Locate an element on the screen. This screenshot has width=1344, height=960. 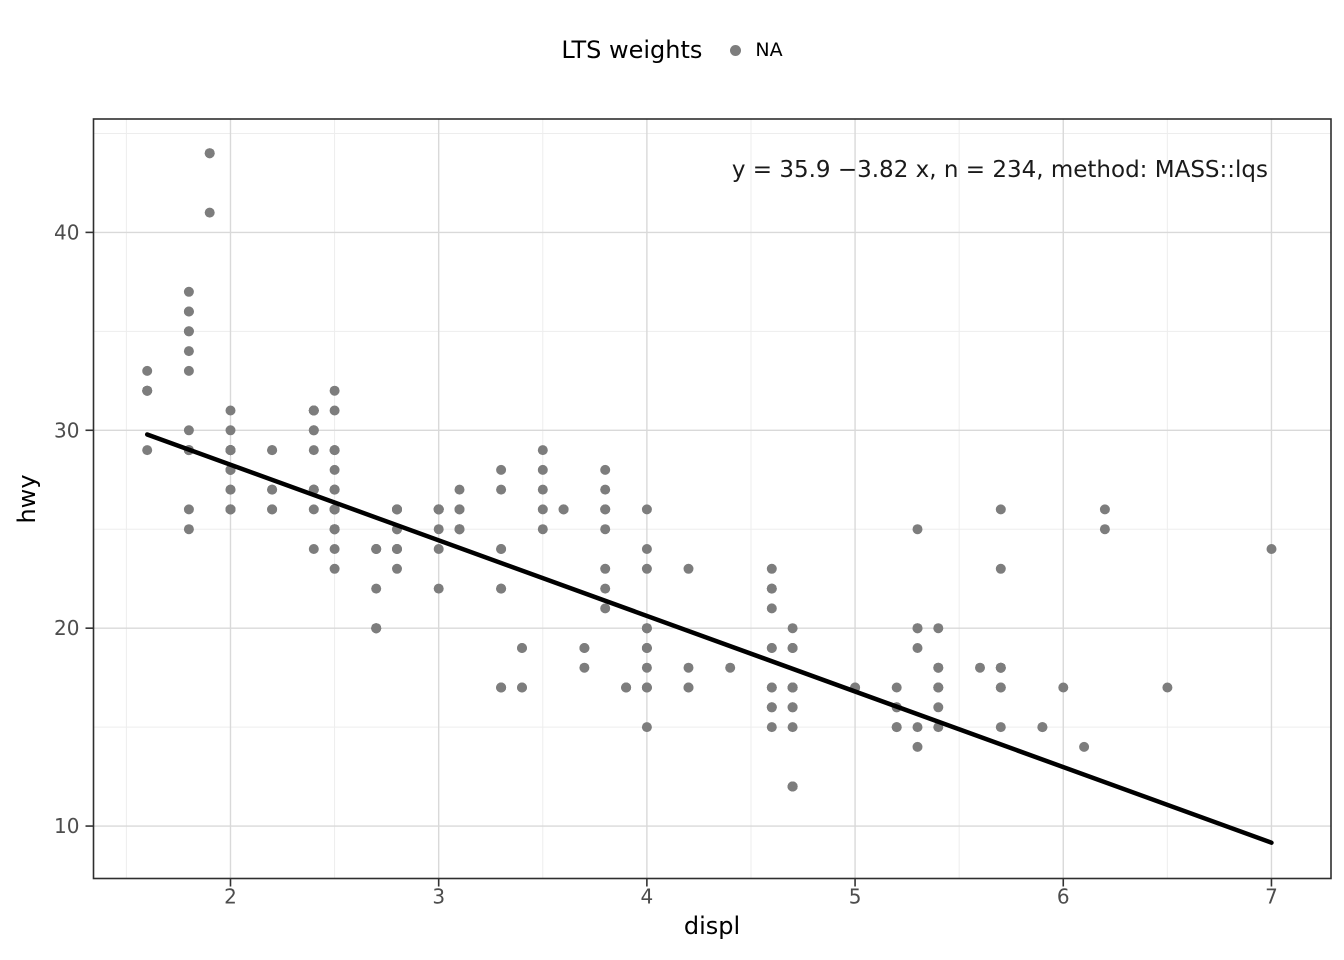
legend-title: LTS weights is located at coordinates (632, 50).